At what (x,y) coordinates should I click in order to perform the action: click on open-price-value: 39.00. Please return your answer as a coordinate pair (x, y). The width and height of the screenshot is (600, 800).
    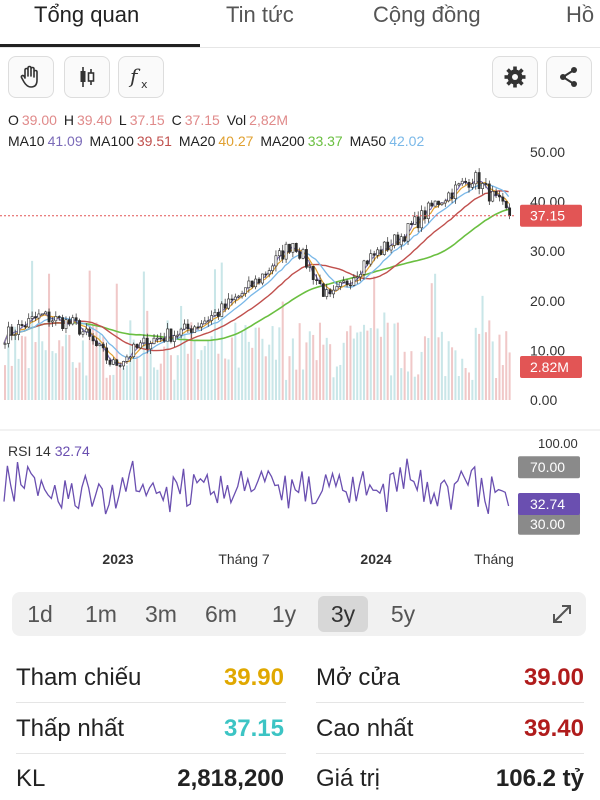
    Looking at the image, I should click on (553, 677).